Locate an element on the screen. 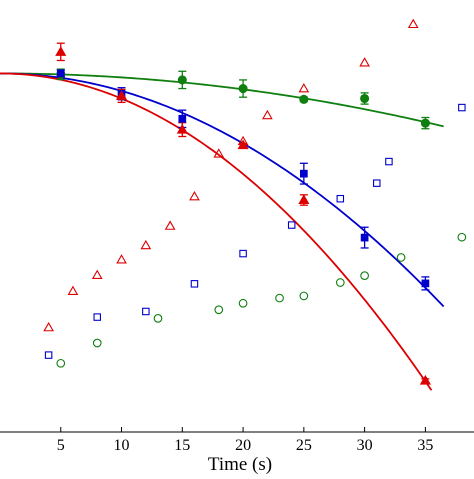 Image resolution: width=474 pixels, height=479 pixels. axes: 5 10 15 20 25 30 35 is located at coordinates (237, 440).